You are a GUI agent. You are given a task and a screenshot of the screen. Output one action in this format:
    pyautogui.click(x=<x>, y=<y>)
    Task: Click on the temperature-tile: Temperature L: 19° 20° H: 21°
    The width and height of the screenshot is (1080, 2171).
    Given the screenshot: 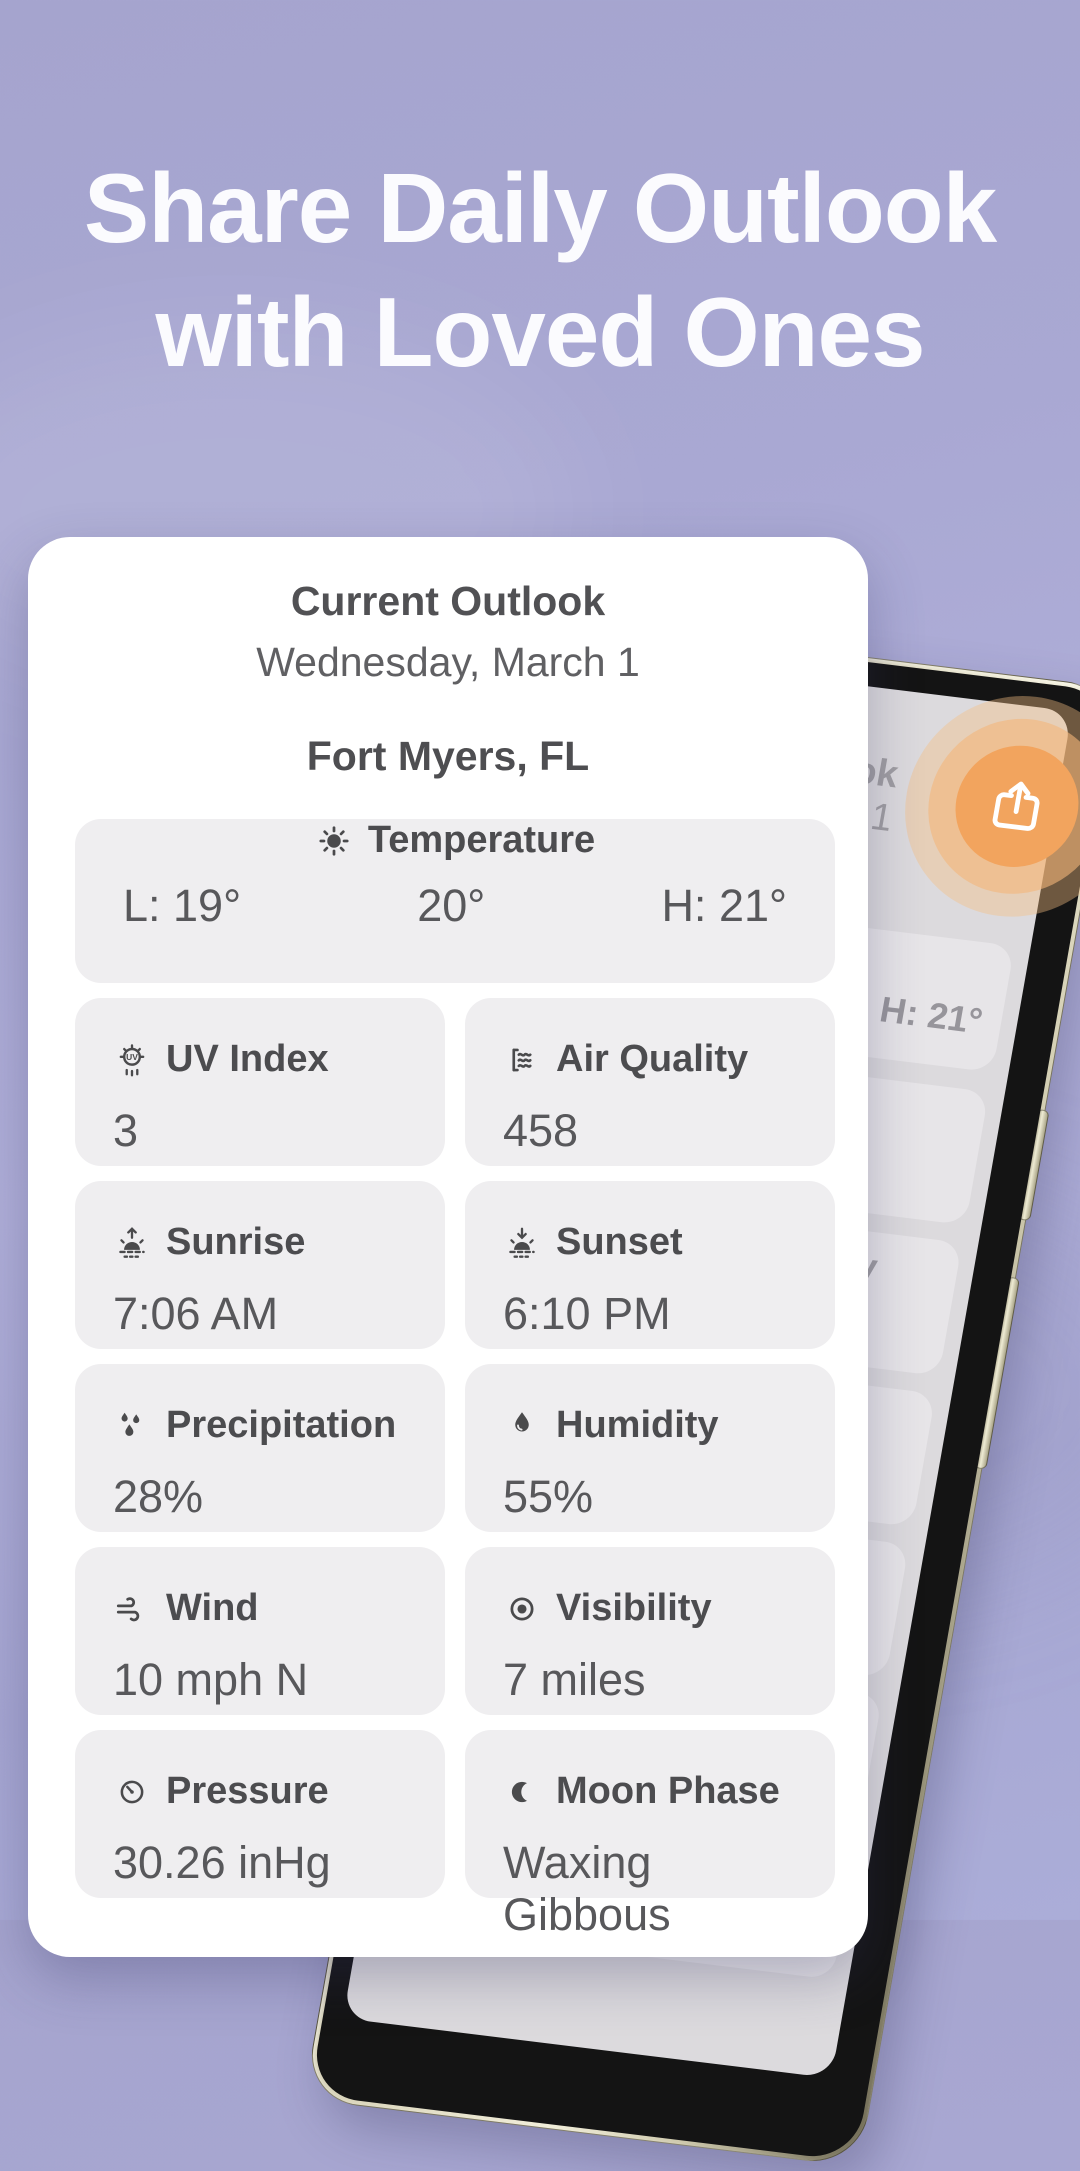 What is the action you would take?
    pyautogui.click(x=455, y=901)
    